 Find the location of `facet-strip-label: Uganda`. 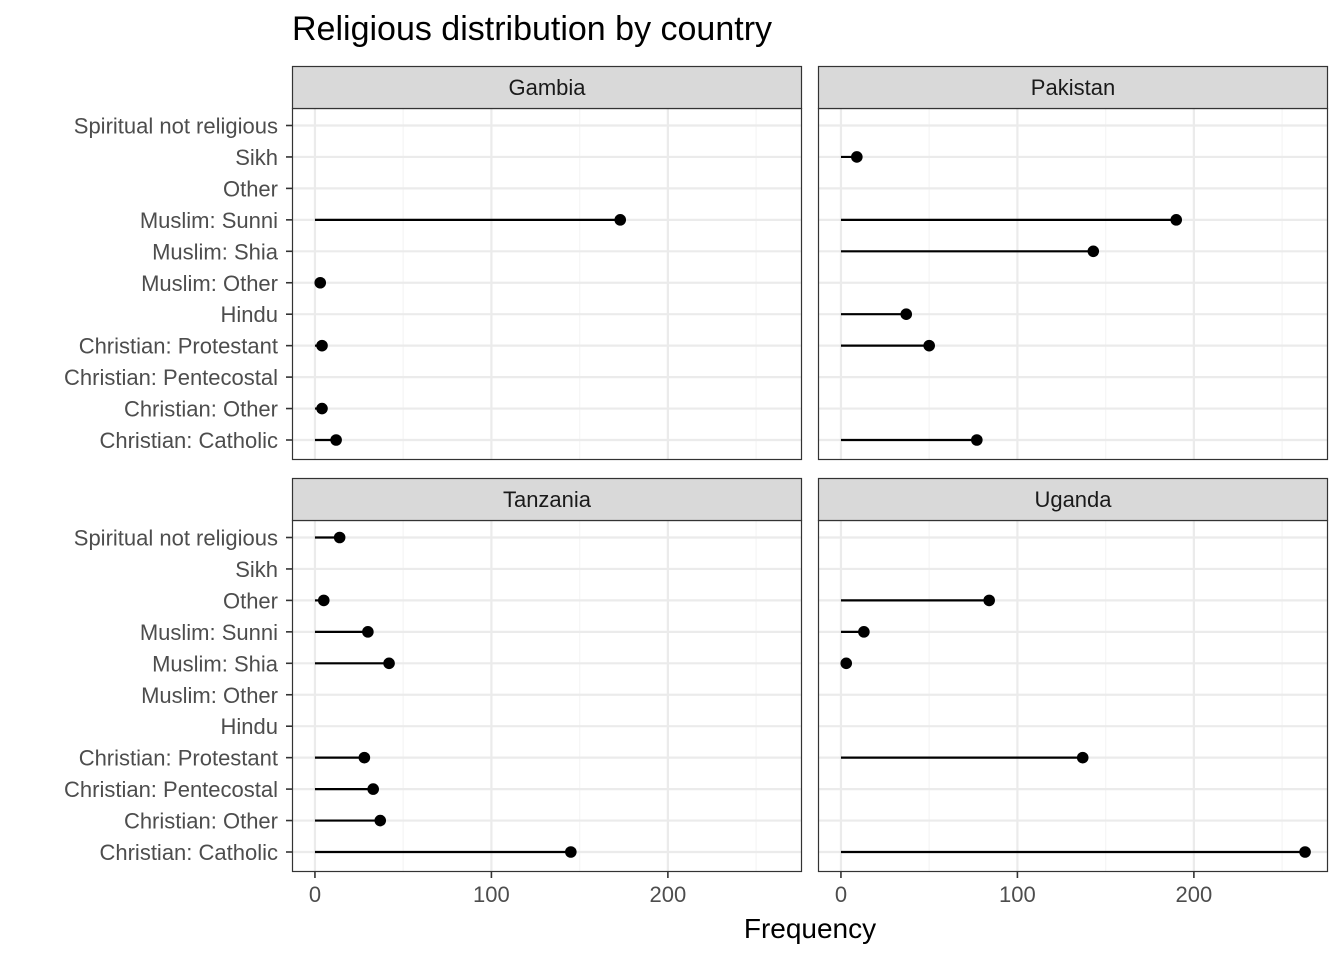

facet-strip-label: Uganda is located at coordinates (1073, 499).